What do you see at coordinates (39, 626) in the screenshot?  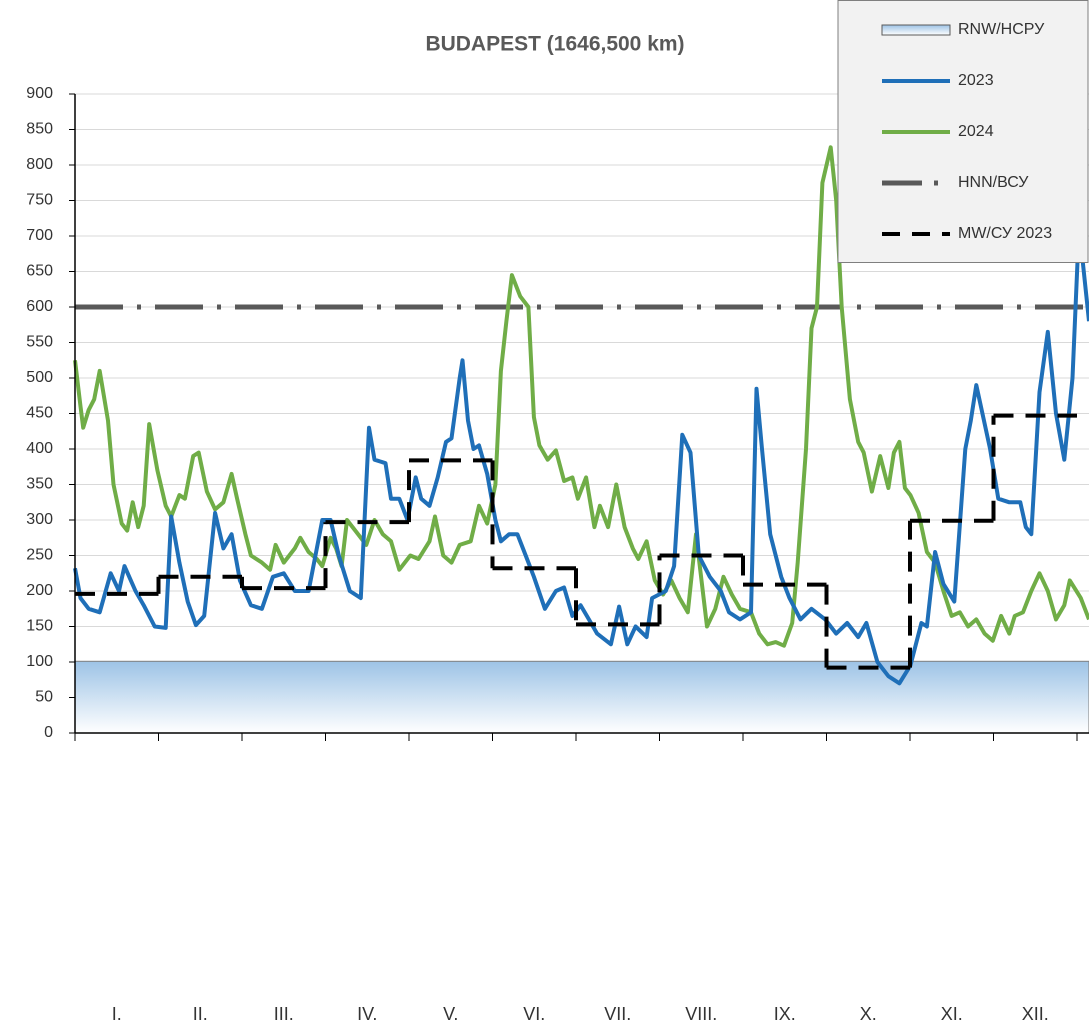 I see `y-tick-label: 150` at bounding box center [39, 626].